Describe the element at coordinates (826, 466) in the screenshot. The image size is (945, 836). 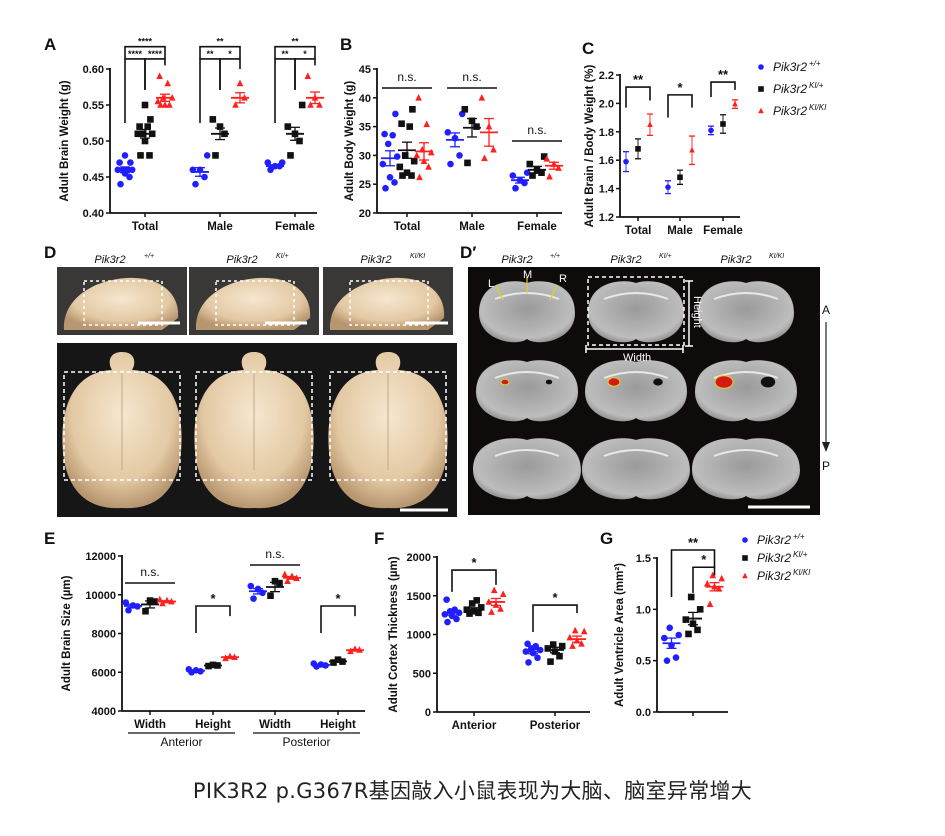
I see `posterior-label: P` at that location.